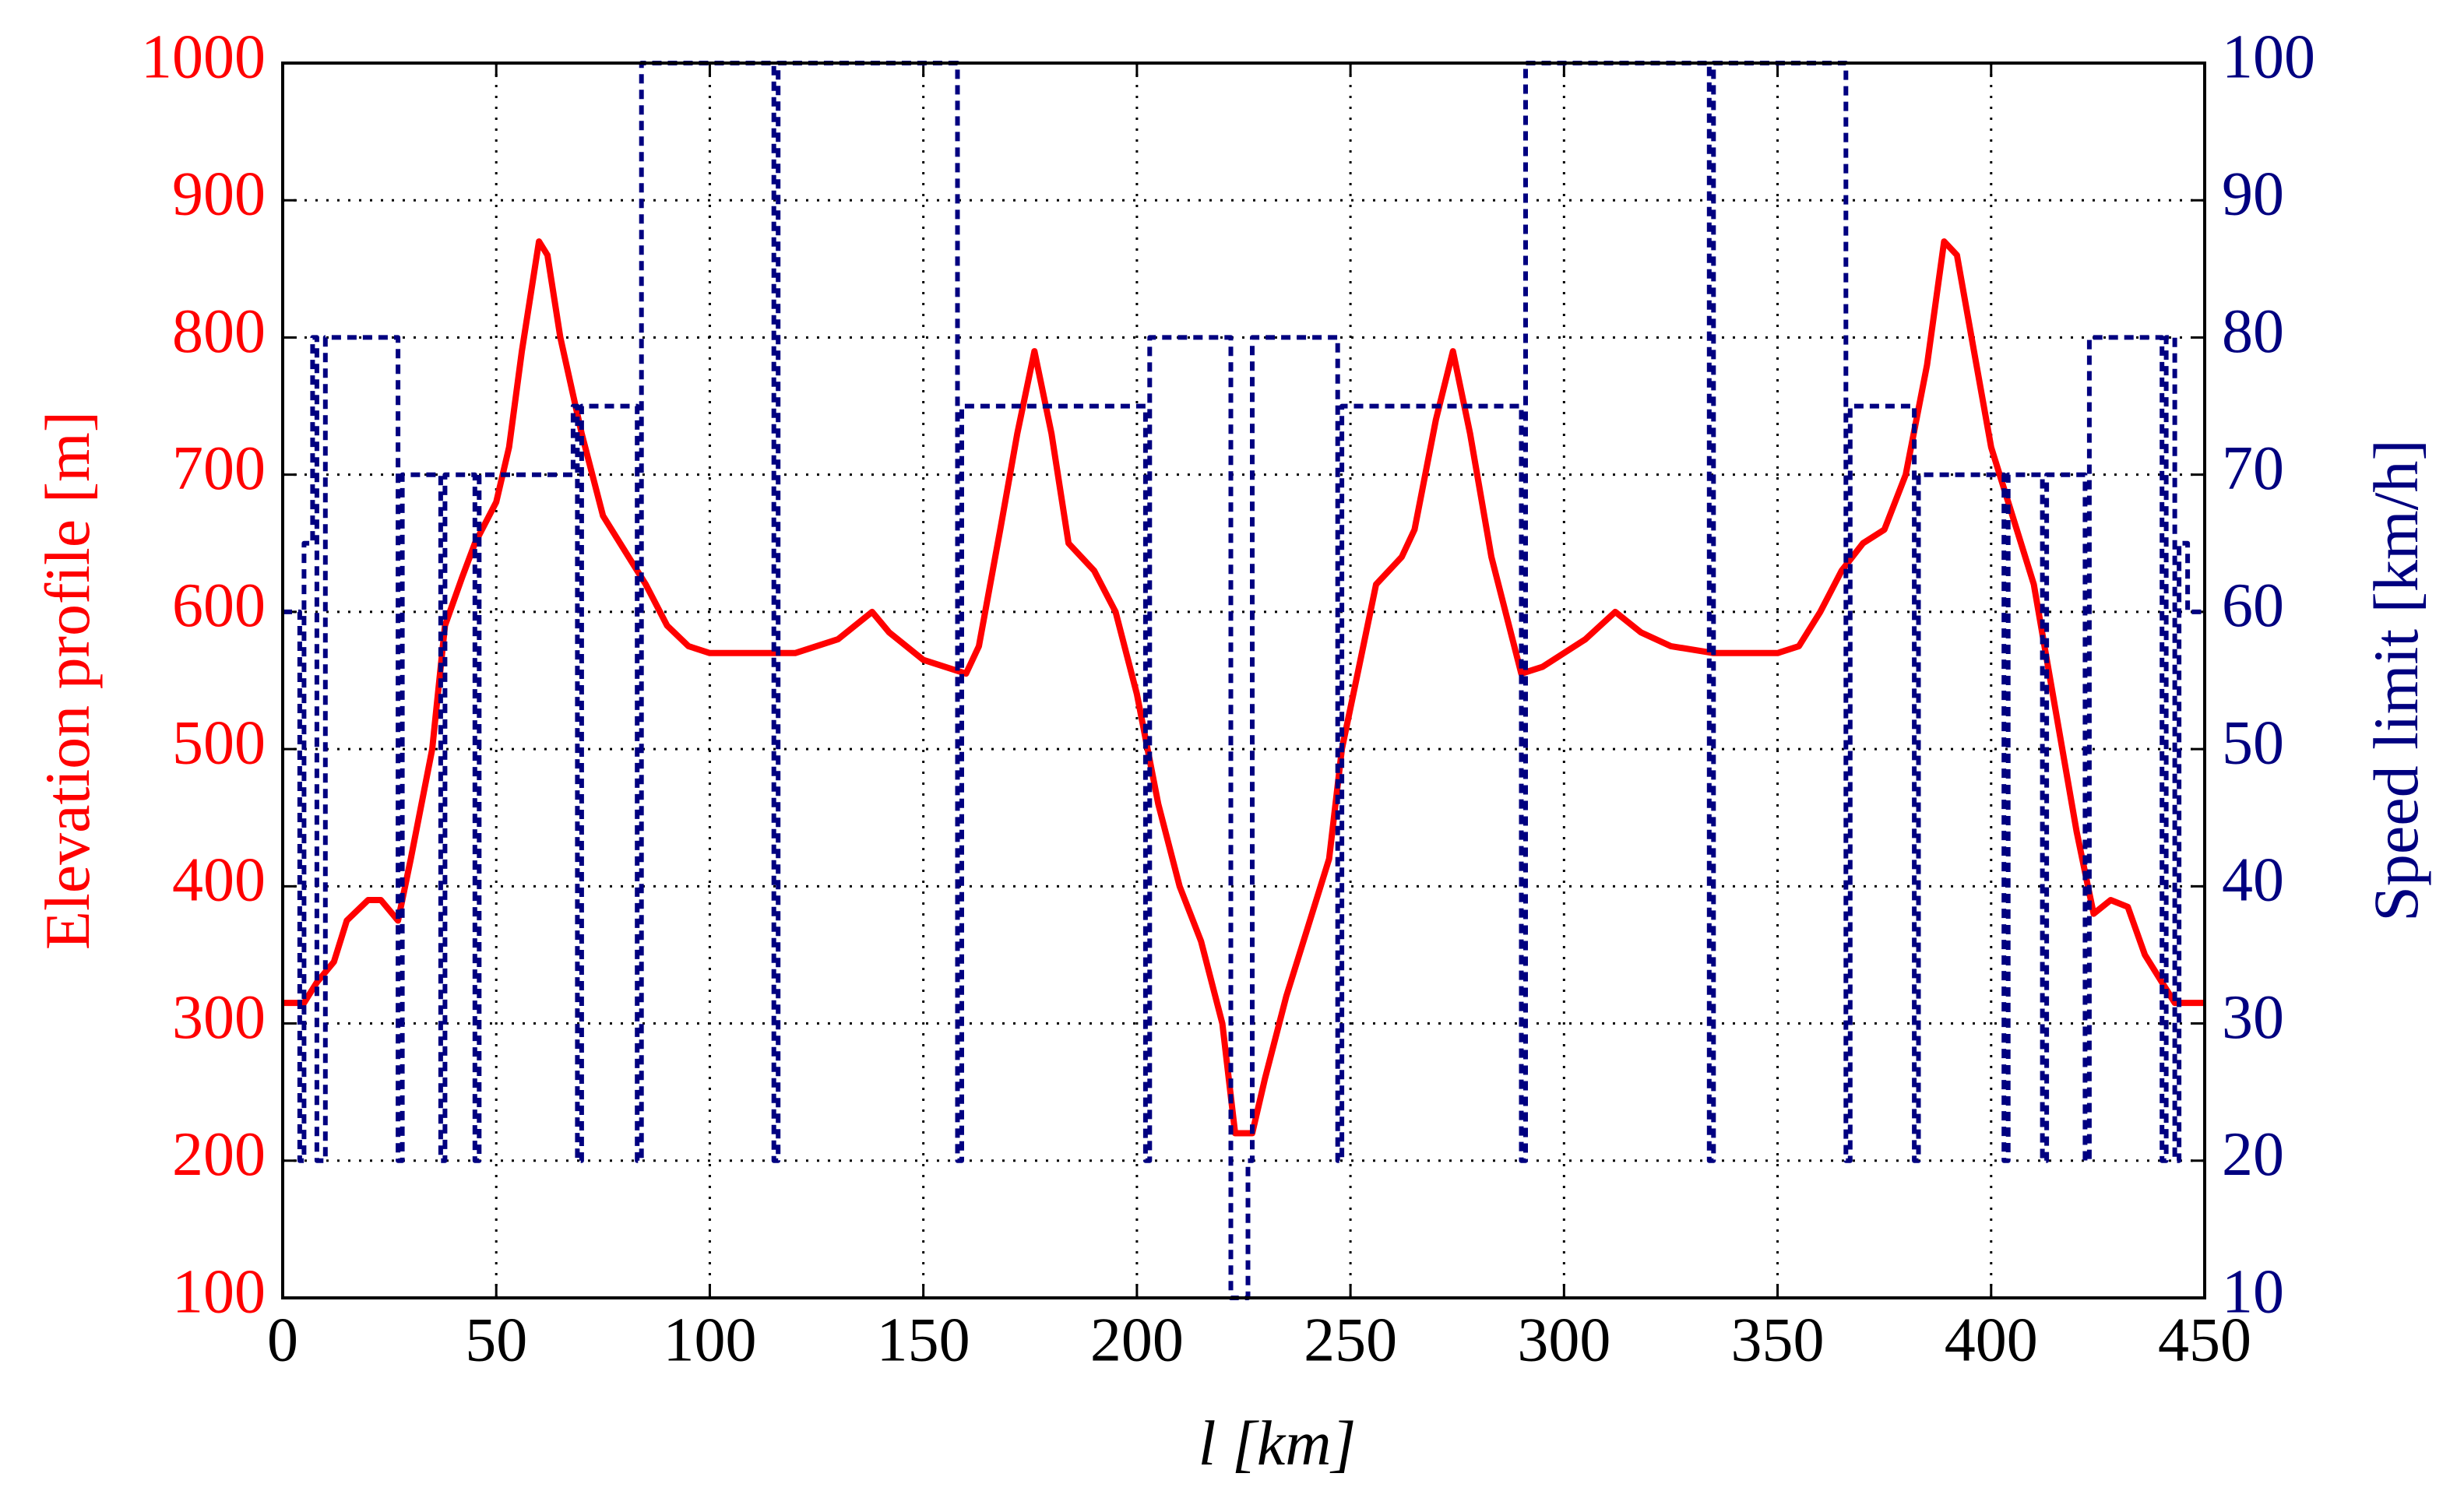 The width and height of the screenshot is (2457, 1512). Describe the element at coordinates (67, 680) in the screenshot. I see `y-axis-label: Elevation profile [m]` at that location.